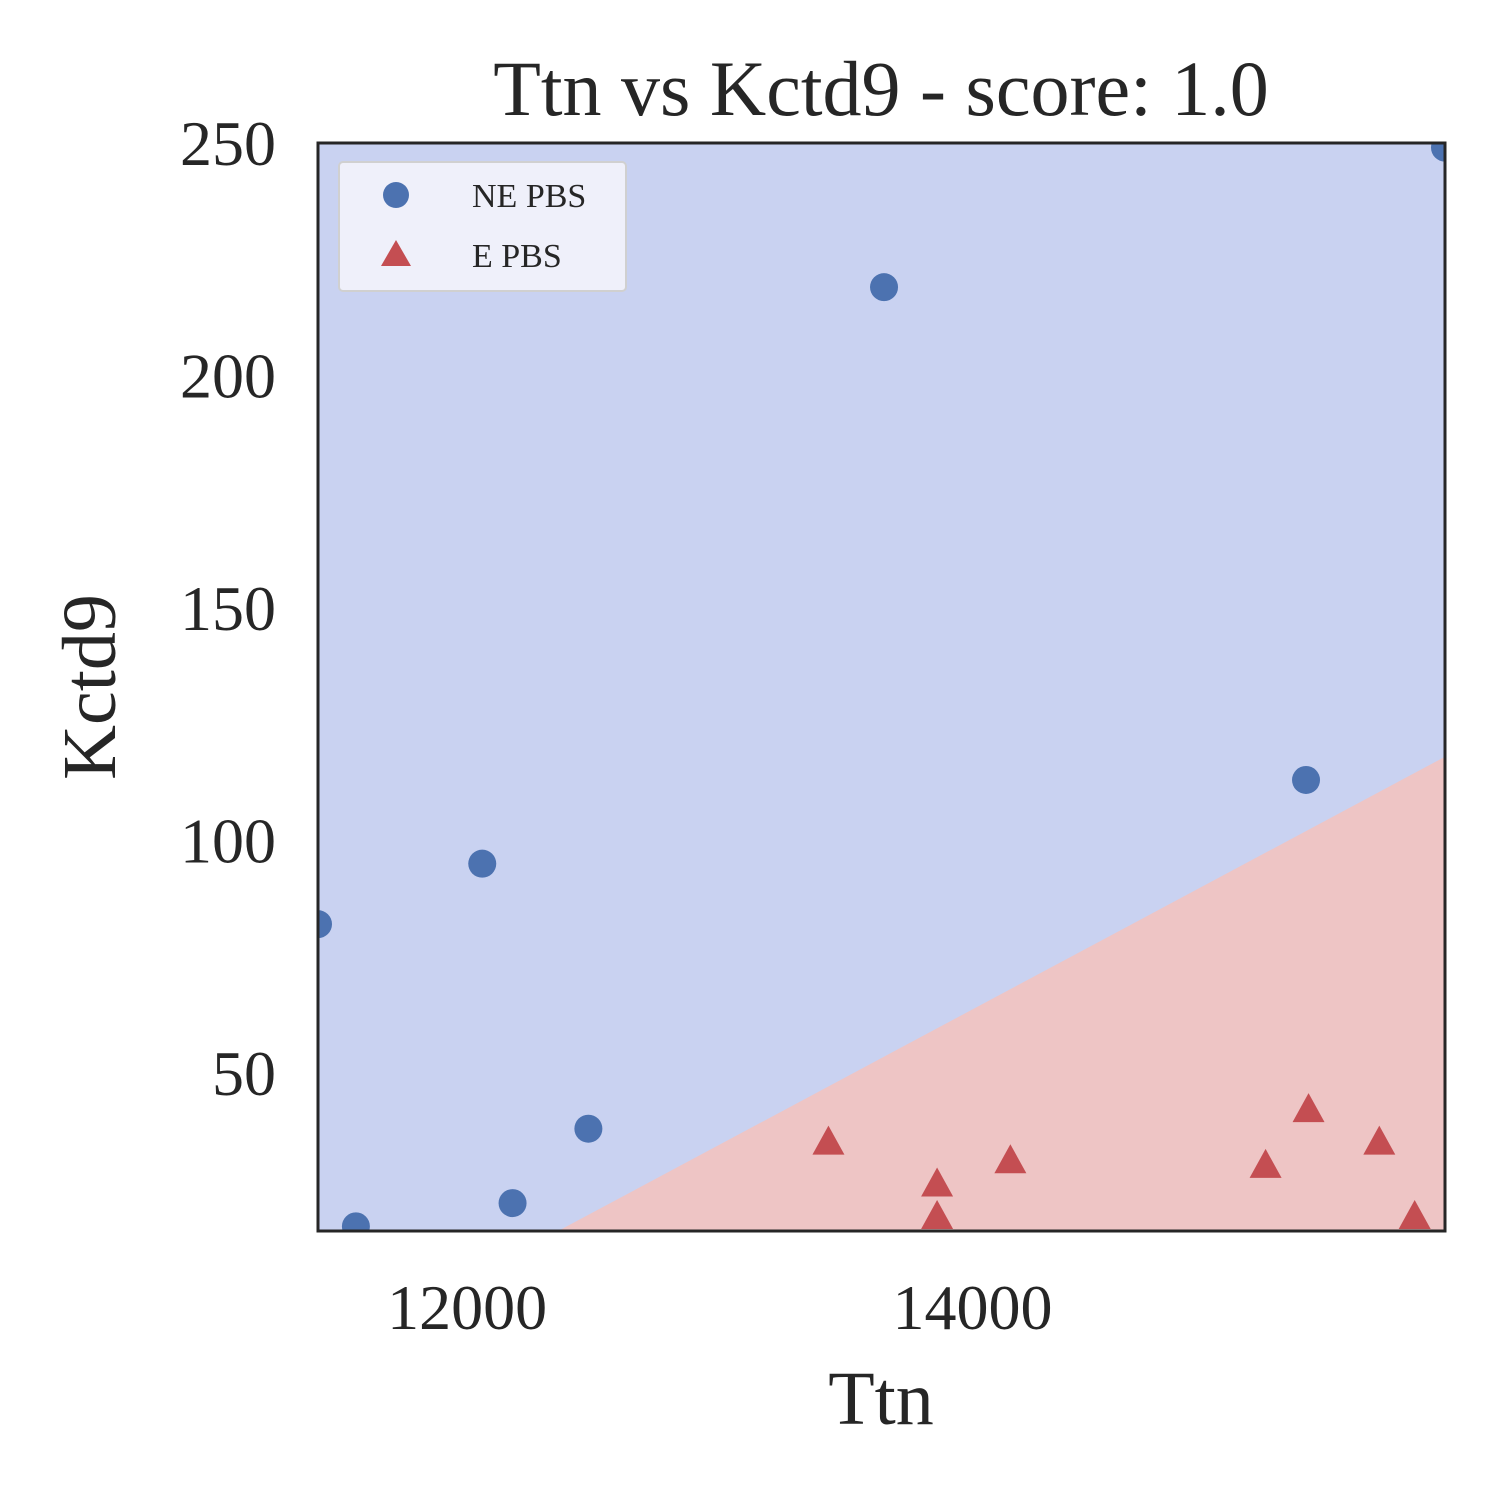 This screenshot has height=1500, width=1500. Describe the element at coordinates (529, 196) in the screenshot. I see `legend-ne-label: NE PBS` at that location.